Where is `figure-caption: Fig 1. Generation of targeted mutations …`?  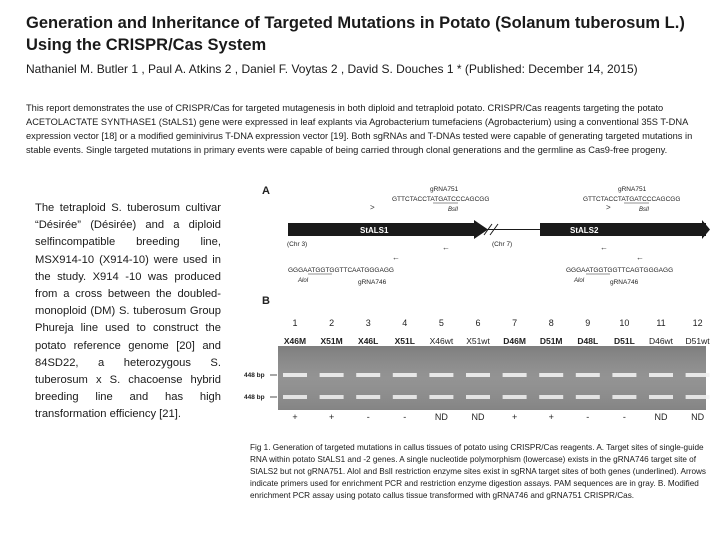
figure-caption: Fig 1. Generation of targeted mutations … is located at coordinates (478, 471).